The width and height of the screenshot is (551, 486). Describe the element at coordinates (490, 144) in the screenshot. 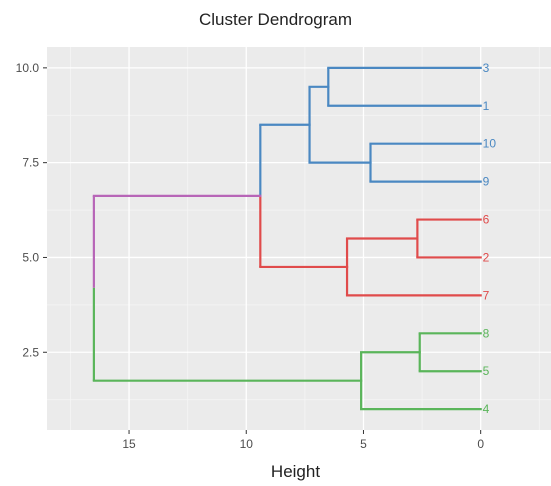

I see `leaf-label: 10` at that location.